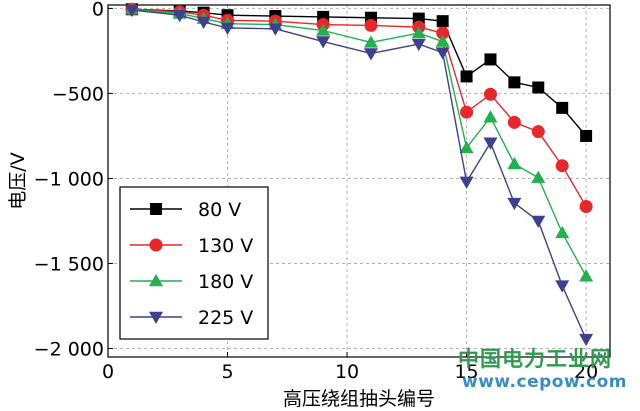  Describe the element at coordinates (466, 372) in the screenshot. I see `x-tick-label: 15` at that location.